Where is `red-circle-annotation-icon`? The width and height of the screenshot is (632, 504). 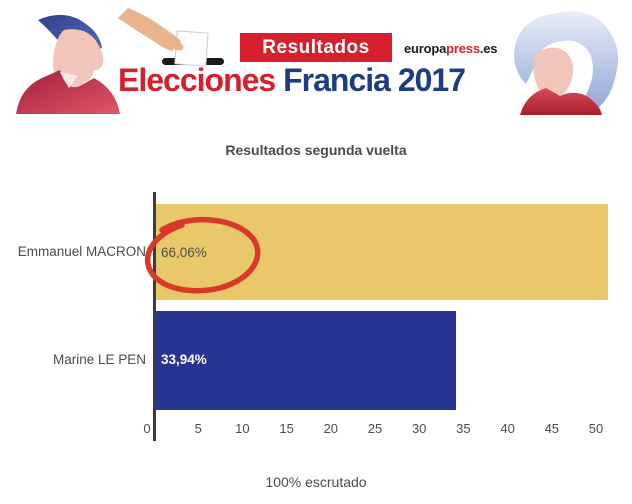
red-circle-annotation-icon is located at coordinates (203, 255).